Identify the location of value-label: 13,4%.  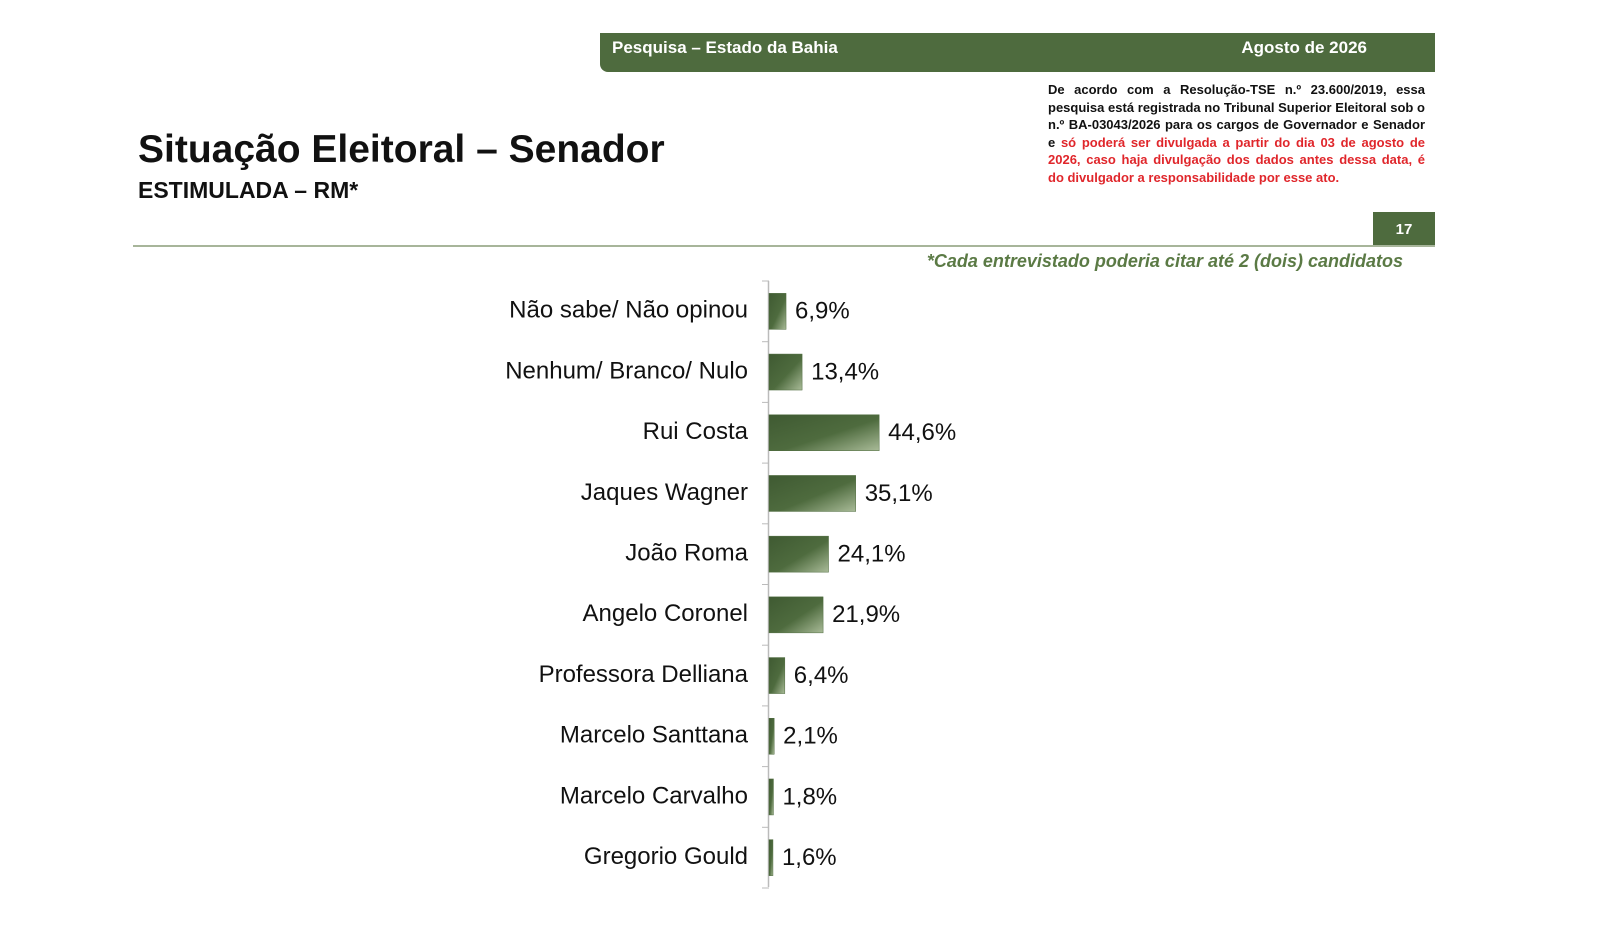
(845, 371).